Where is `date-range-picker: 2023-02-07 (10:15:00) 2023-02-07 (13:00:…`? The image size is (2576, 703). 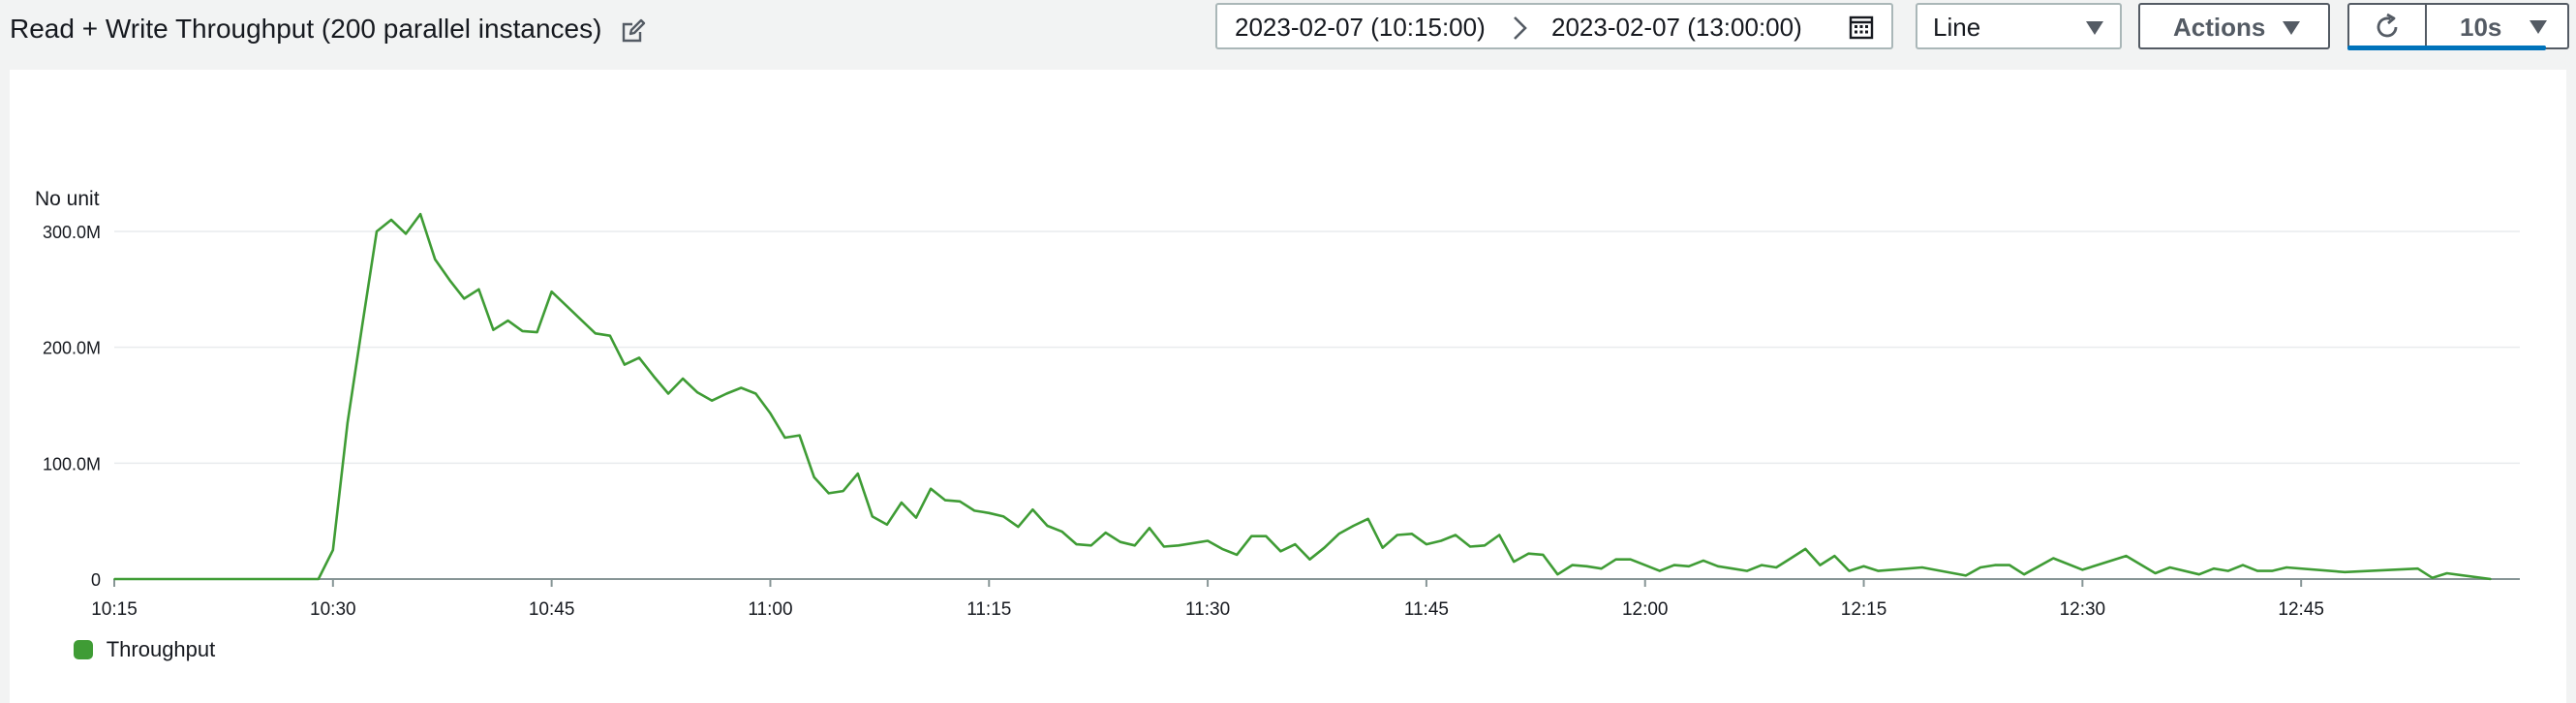 date-range-picker: 2023-02-07 (10:15:00) 2023-02-07 (13:00:… is located at coordinates (1554, 26).